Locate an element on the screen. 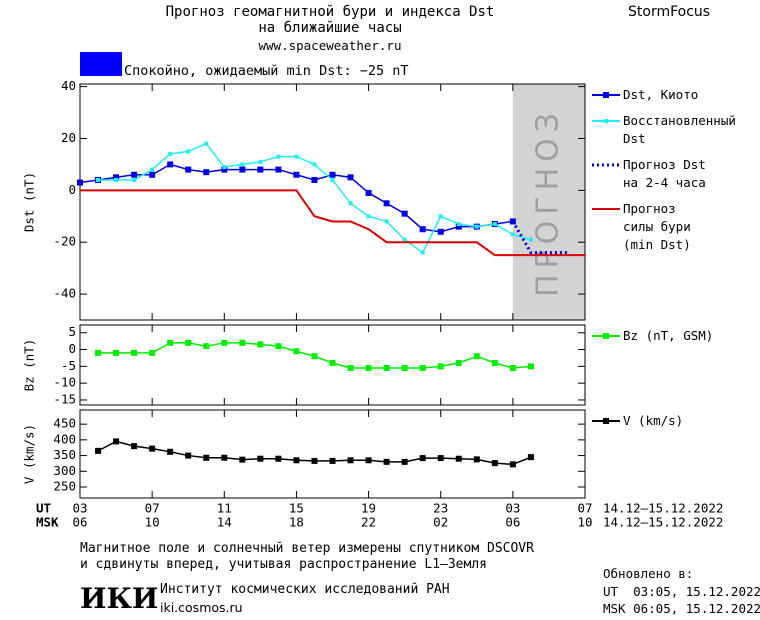  institute: Институт космических исследований РАН is located at coordinates (305, 589).